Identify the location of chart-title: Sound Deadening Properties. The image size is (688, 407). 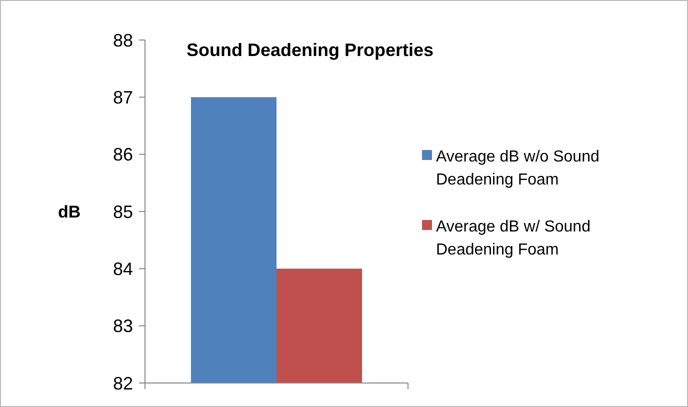
(310, 50).